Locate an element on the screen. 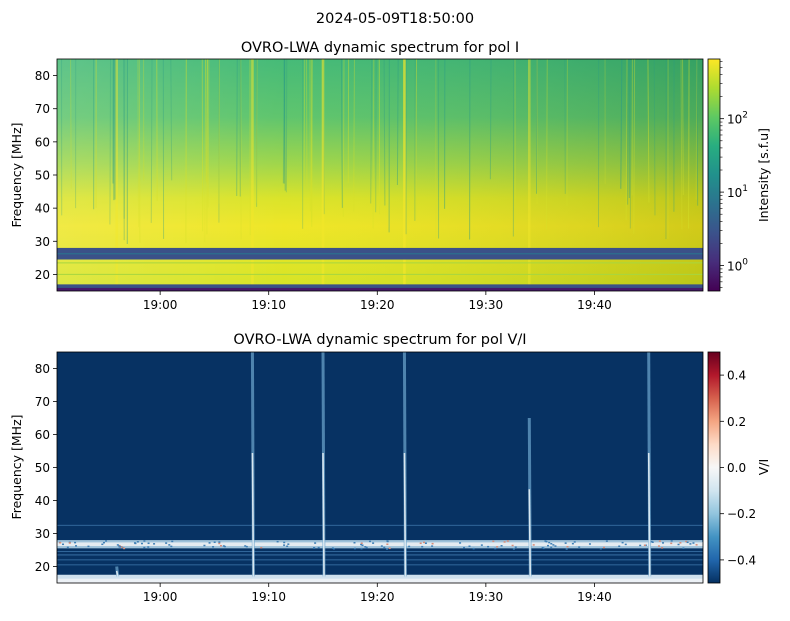 The image size is (790, 621). x-tick-label: 19:40 is located at coordinates (594, 305).